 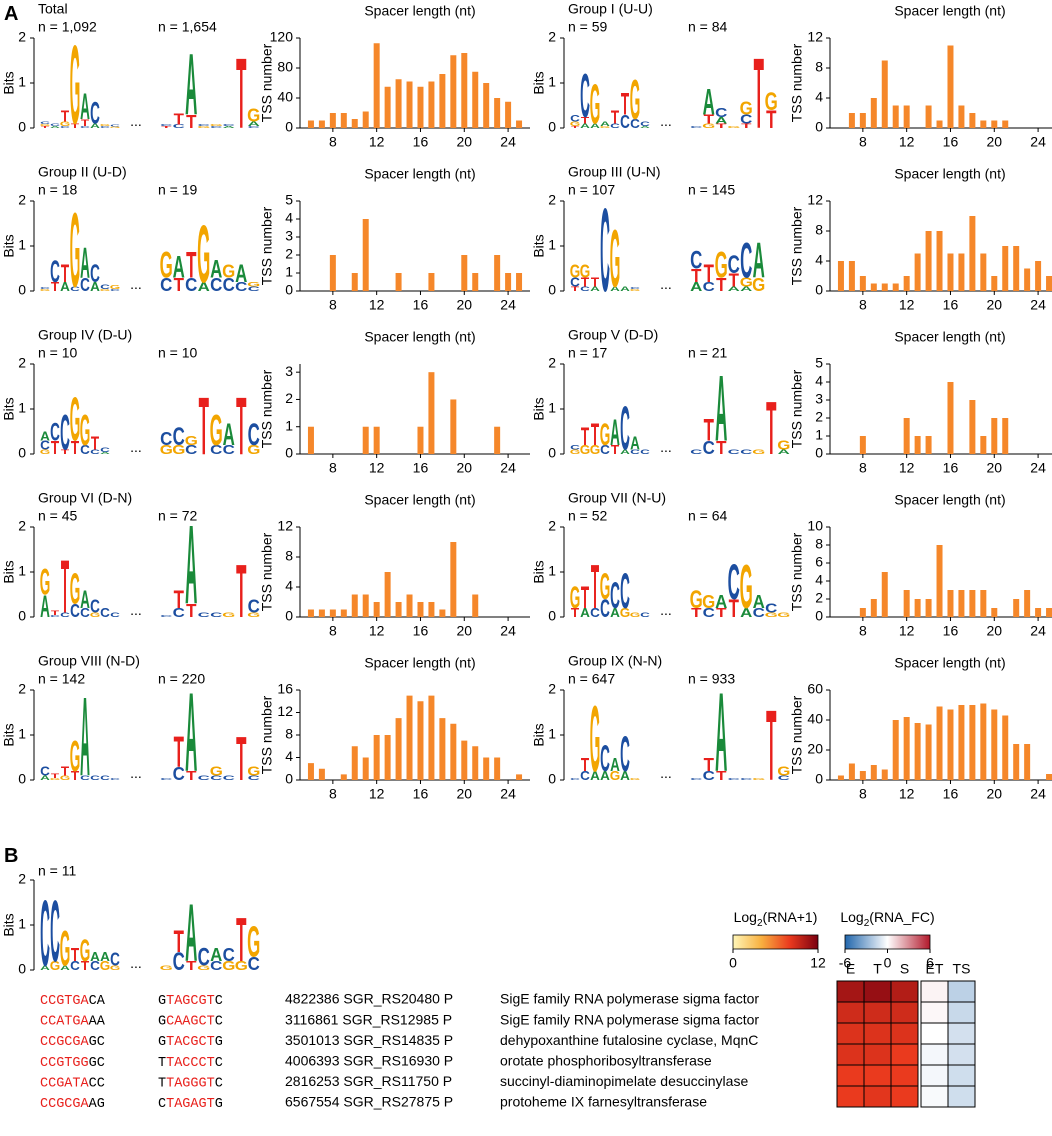 What do you see at coordinates (178, 516) in the screenshot?
I see `n-label: n = 72` at bounding box center [178, 516].